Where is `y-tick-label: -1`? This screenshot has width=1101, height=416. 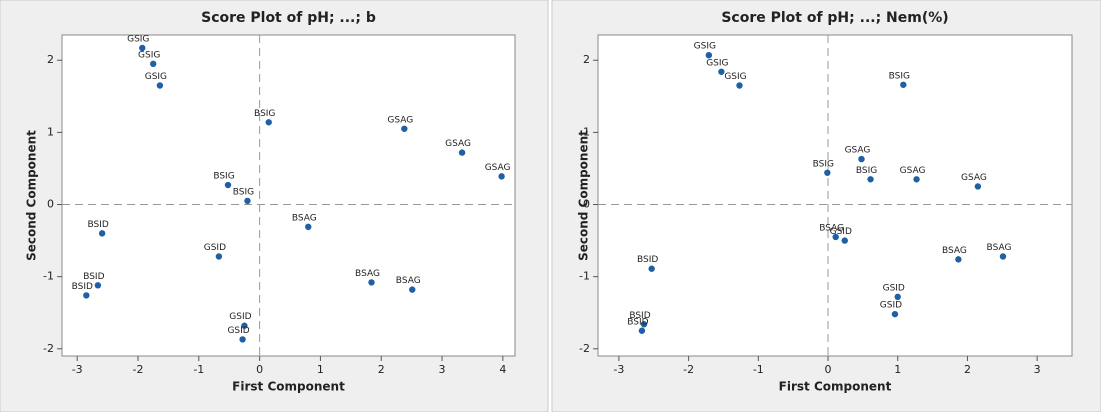 y-tick-label: -1 is located at coordinates (584, 276).